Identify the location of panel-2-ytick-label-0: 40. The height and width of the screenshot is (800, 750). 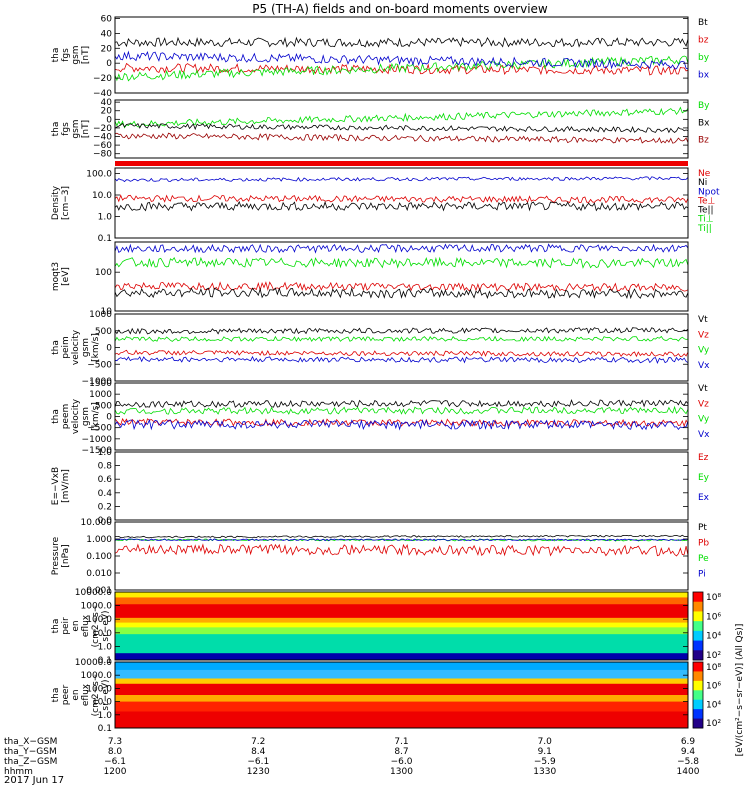
(107, 103).